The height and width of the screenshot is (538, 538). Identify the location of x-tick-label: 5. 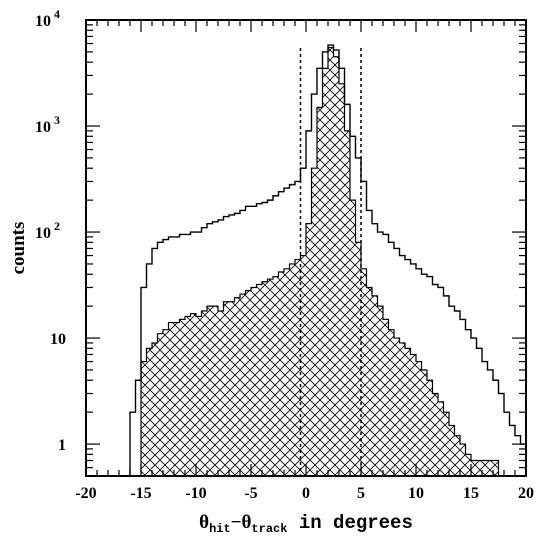
(361, 493).